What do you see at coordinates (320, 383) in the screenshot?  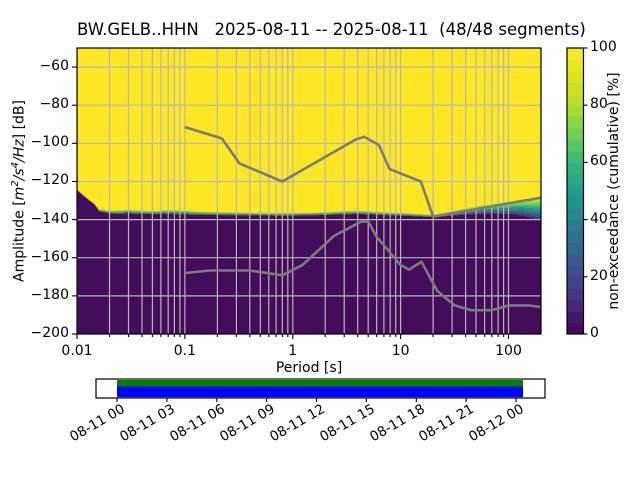 I see `coverage-bar-green` at bounding box center [320, 383].